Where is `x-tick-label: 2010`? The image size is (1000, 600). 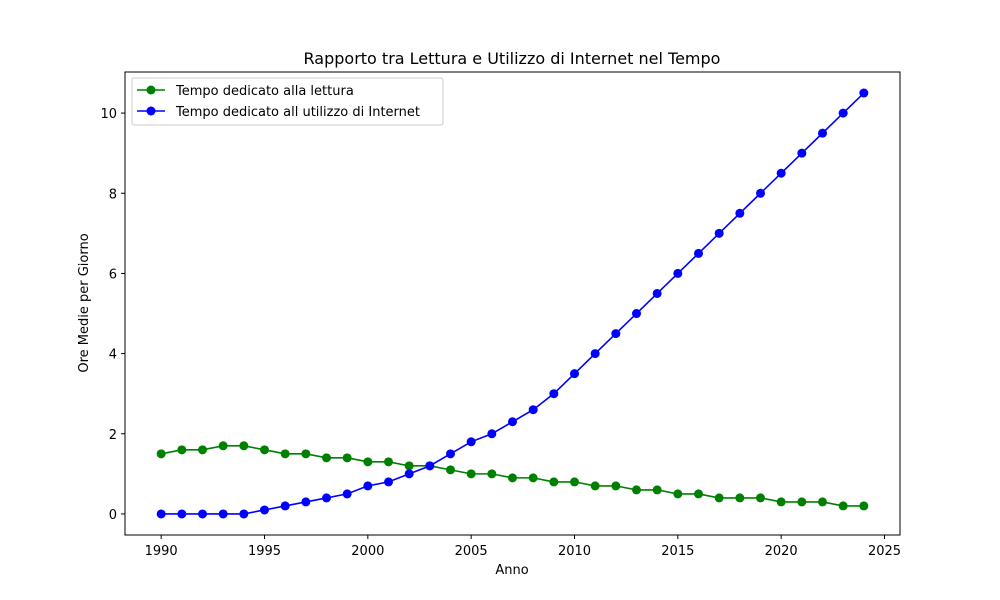
x-tick-label: 2010 is located at coordinates (574, 551).